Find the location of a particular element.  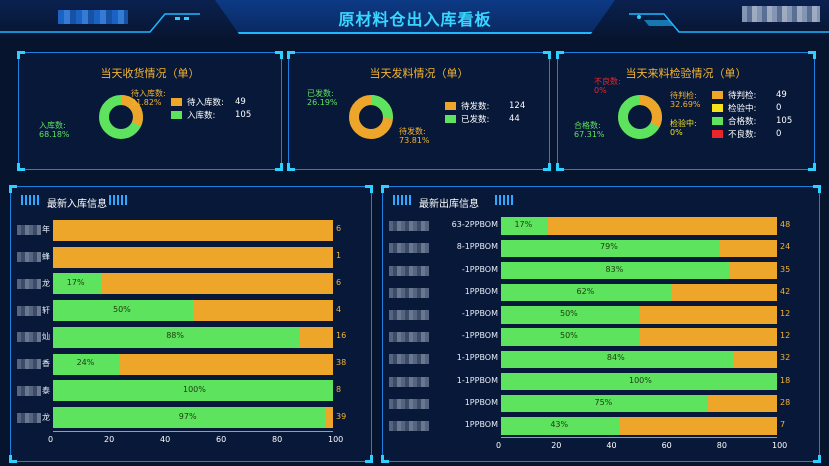

inbound-x-tick: 80 is located at coordinates (277, 439).